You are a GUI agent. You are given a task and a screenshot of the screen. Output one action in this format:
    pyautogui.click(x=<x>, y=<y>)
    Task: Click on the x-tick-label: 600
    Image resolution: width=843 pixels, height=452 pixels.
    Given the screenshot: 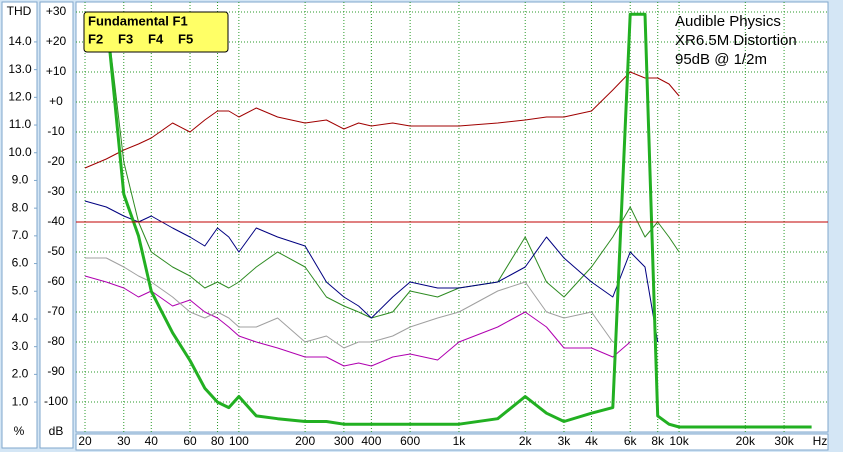 What is the action you would take?
    pyautogui.click(x=410, y=441)
    